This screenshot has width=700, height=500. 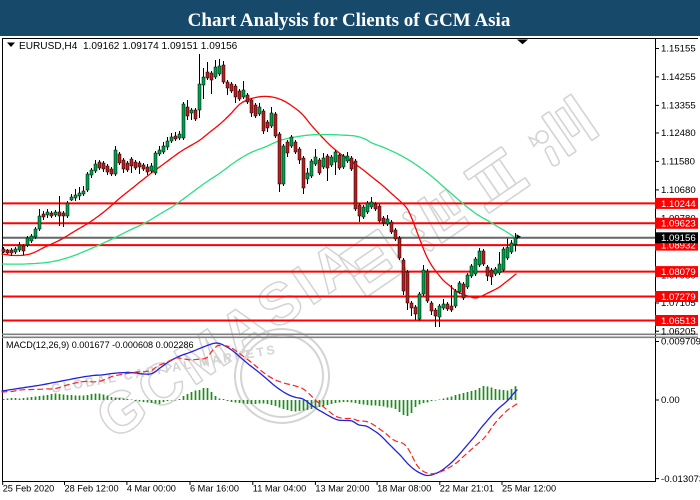 I want to click on svg-text: 18 Mar 08:00, so click(x=404, y=489).